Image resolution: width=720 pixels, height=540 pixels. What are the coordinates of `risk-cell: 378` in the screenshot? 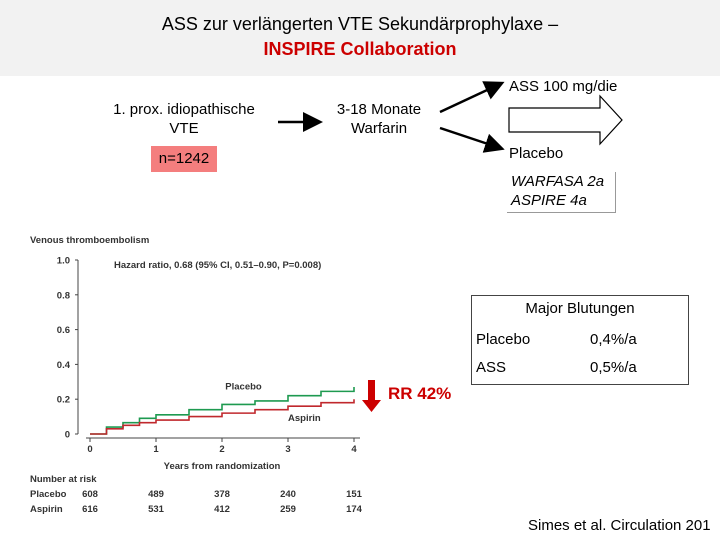 It's located at (222, 494).